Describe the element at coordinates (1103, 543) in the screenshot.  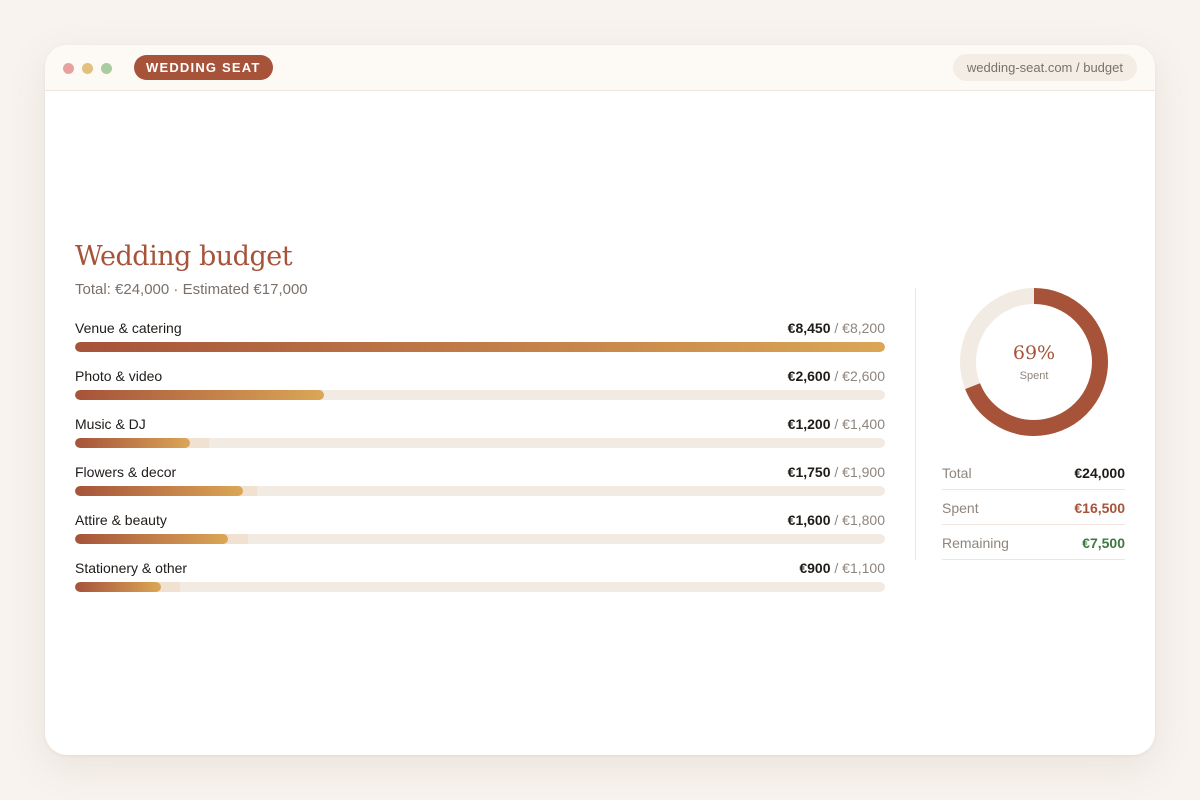
I see `summary-value: €7,500` at that location.